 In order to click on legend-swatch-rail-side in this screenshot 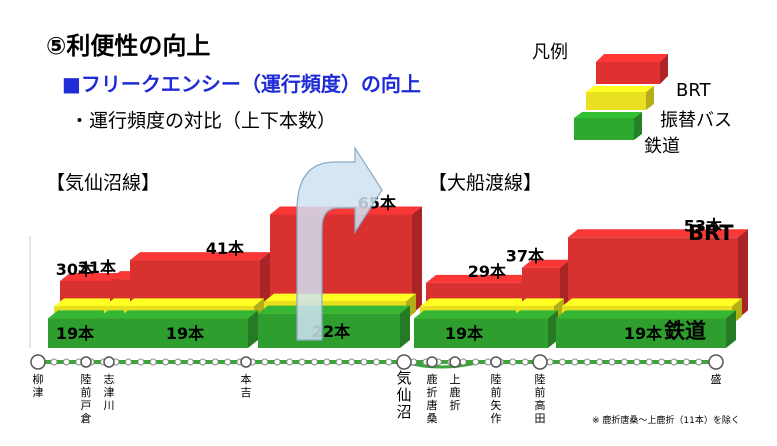, I will do `click(638, 126)`.